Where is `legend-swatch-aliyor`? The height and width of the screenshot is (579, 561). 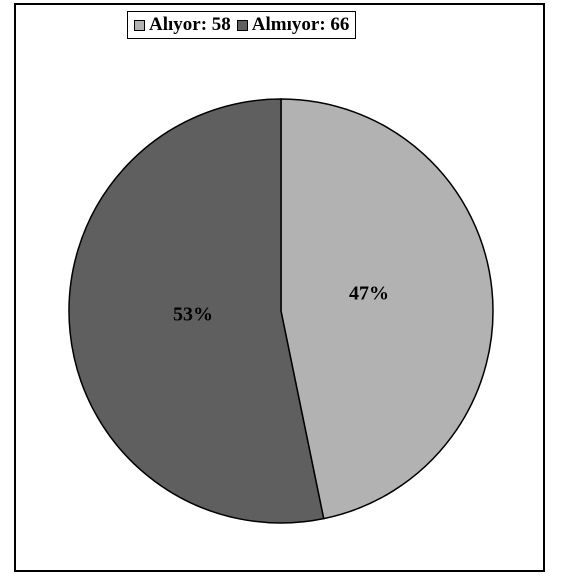 legend-swatch-aliyor is located at coordinates (139, 25).